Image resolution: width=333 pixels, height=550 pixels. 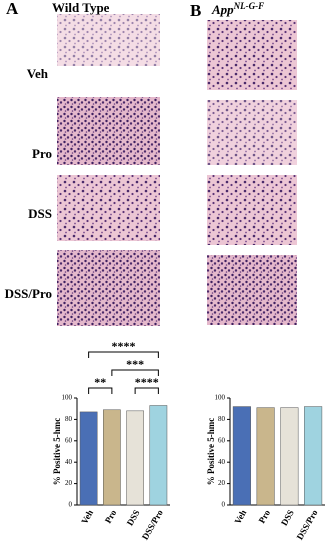 What do you see at coordinates (42, 153) in the screenshot?
I see `row-label: Pro` at bounding box center [42, 153].